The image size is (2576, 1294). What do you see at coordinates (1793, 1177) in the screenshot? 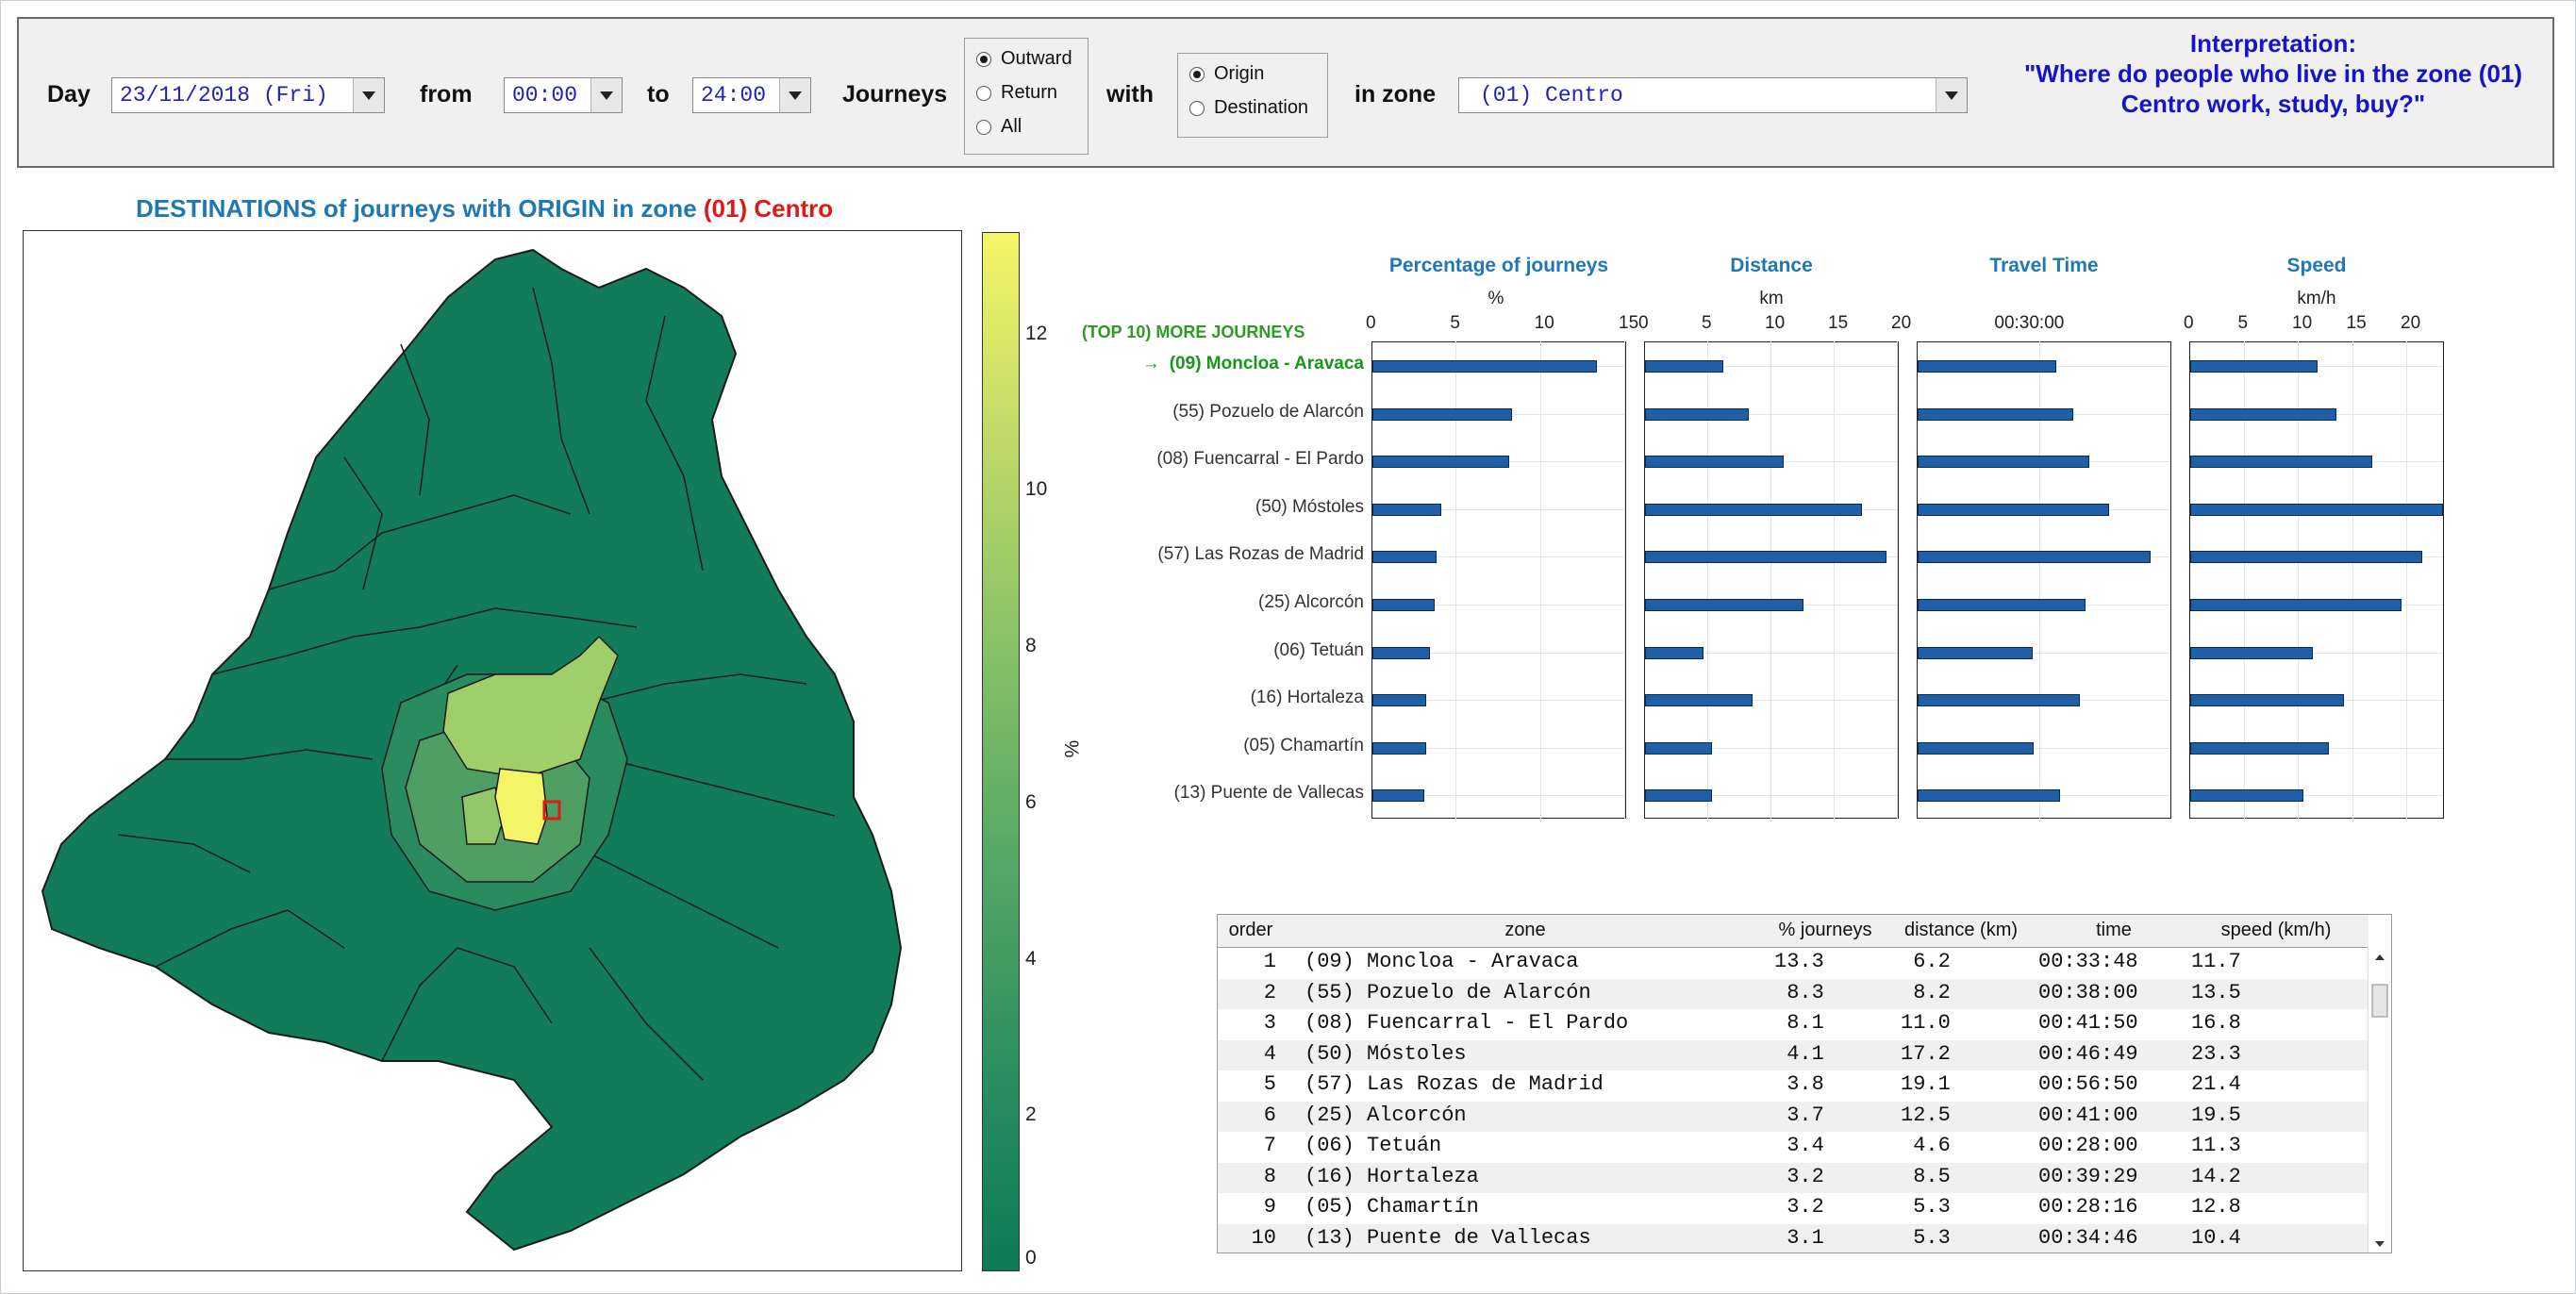
I see `table-row: 8 (16) Hortaleza 3.2 8.5 00:39:29 14.2` at bounding box center [1793, 1177].